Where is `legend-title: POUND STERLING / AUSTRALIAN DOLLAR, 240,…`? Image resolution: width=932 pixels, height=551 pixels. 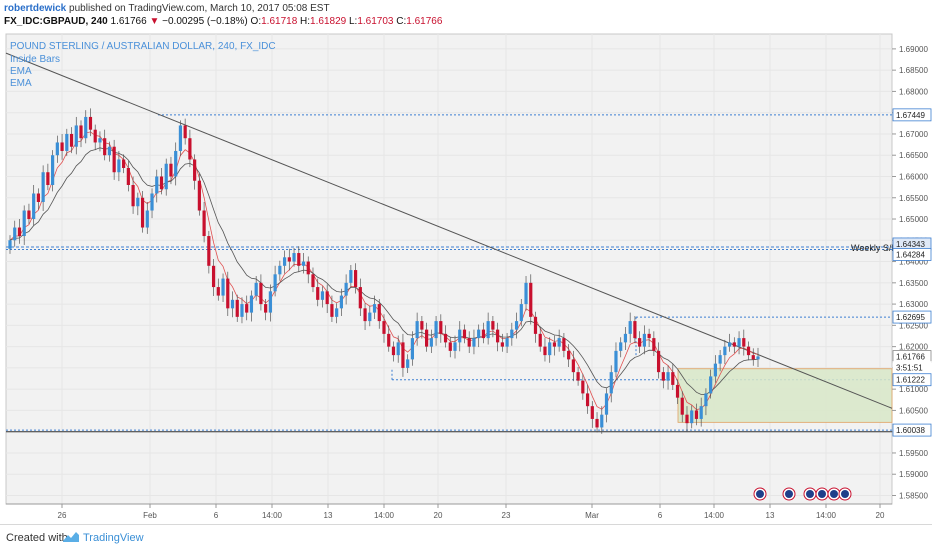
legend-title: POUND STERLING / AUSTRALIAN DOLLAR, 240,… is located at coordinates (143, 46).